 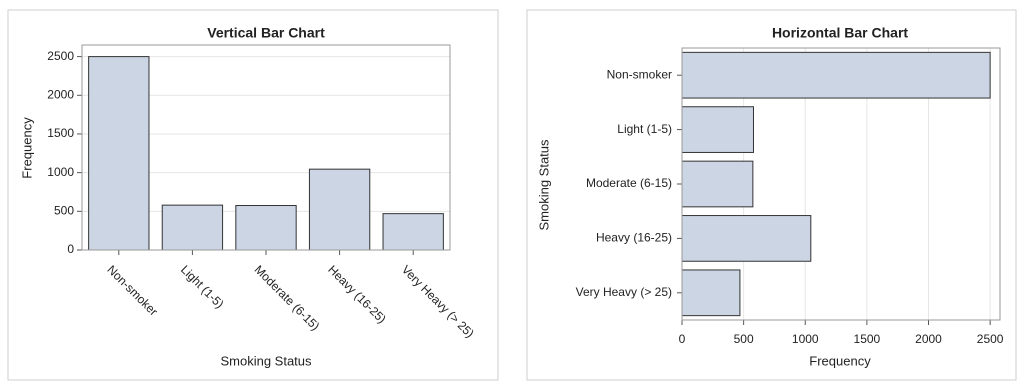 I want to click on chart-title: Horizontal Bar Chart, so click(x=840, y=33).